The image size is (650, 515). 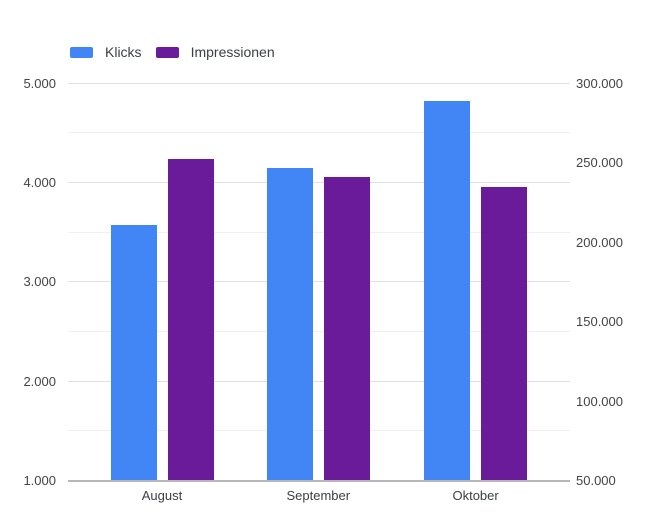 I want to click on bar-september-klicks, so click(x=289, y=324).